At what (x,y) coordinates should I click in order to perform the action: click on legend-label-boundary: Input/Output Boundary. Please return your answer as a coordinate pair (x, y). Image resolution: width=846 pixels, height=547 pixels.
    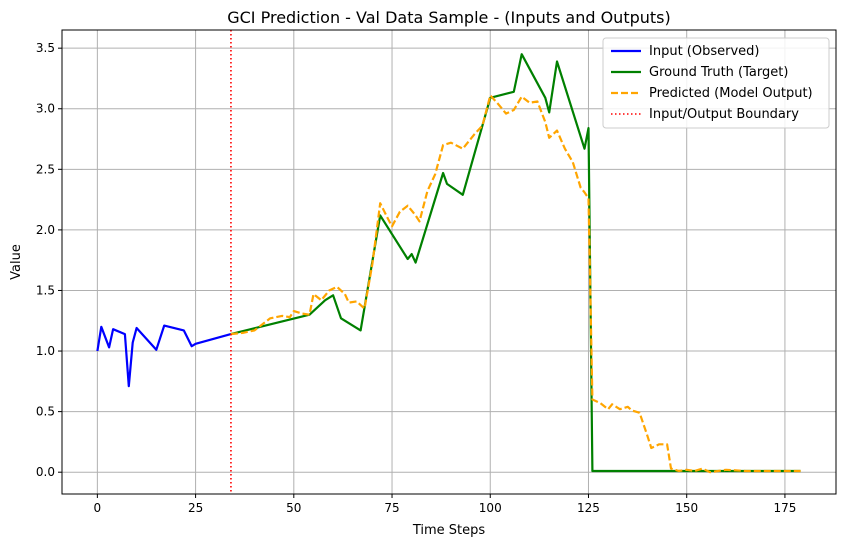
    Looking at the image, I should click on (724, 114).